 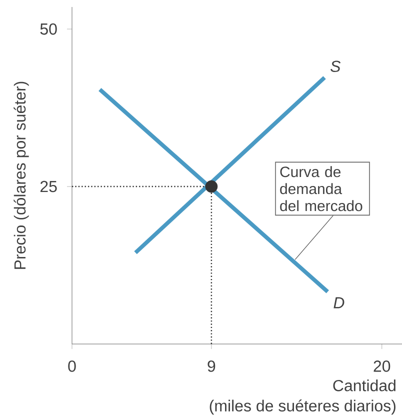 I want to click on x-tick-label: 9, so click(x=212, y=366).